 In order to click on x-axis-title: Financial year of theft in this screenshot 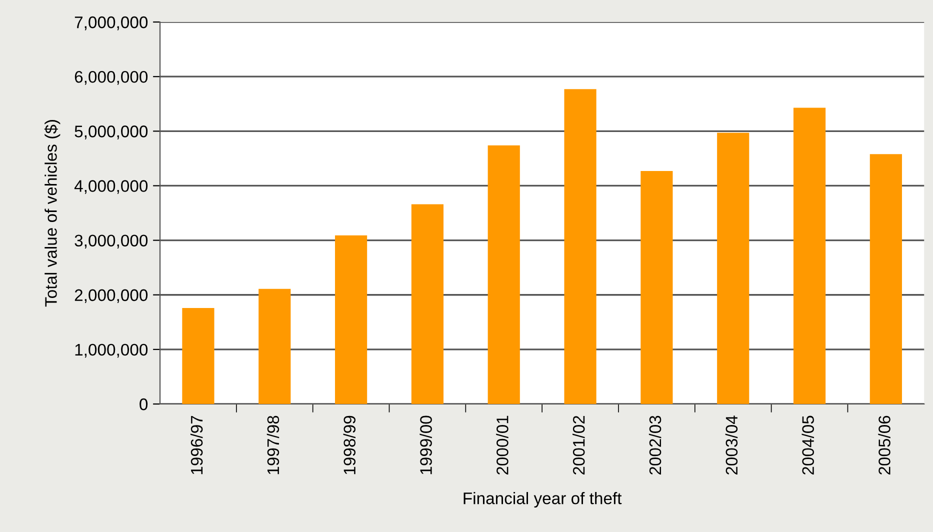, I will do `click(543, 500)`.